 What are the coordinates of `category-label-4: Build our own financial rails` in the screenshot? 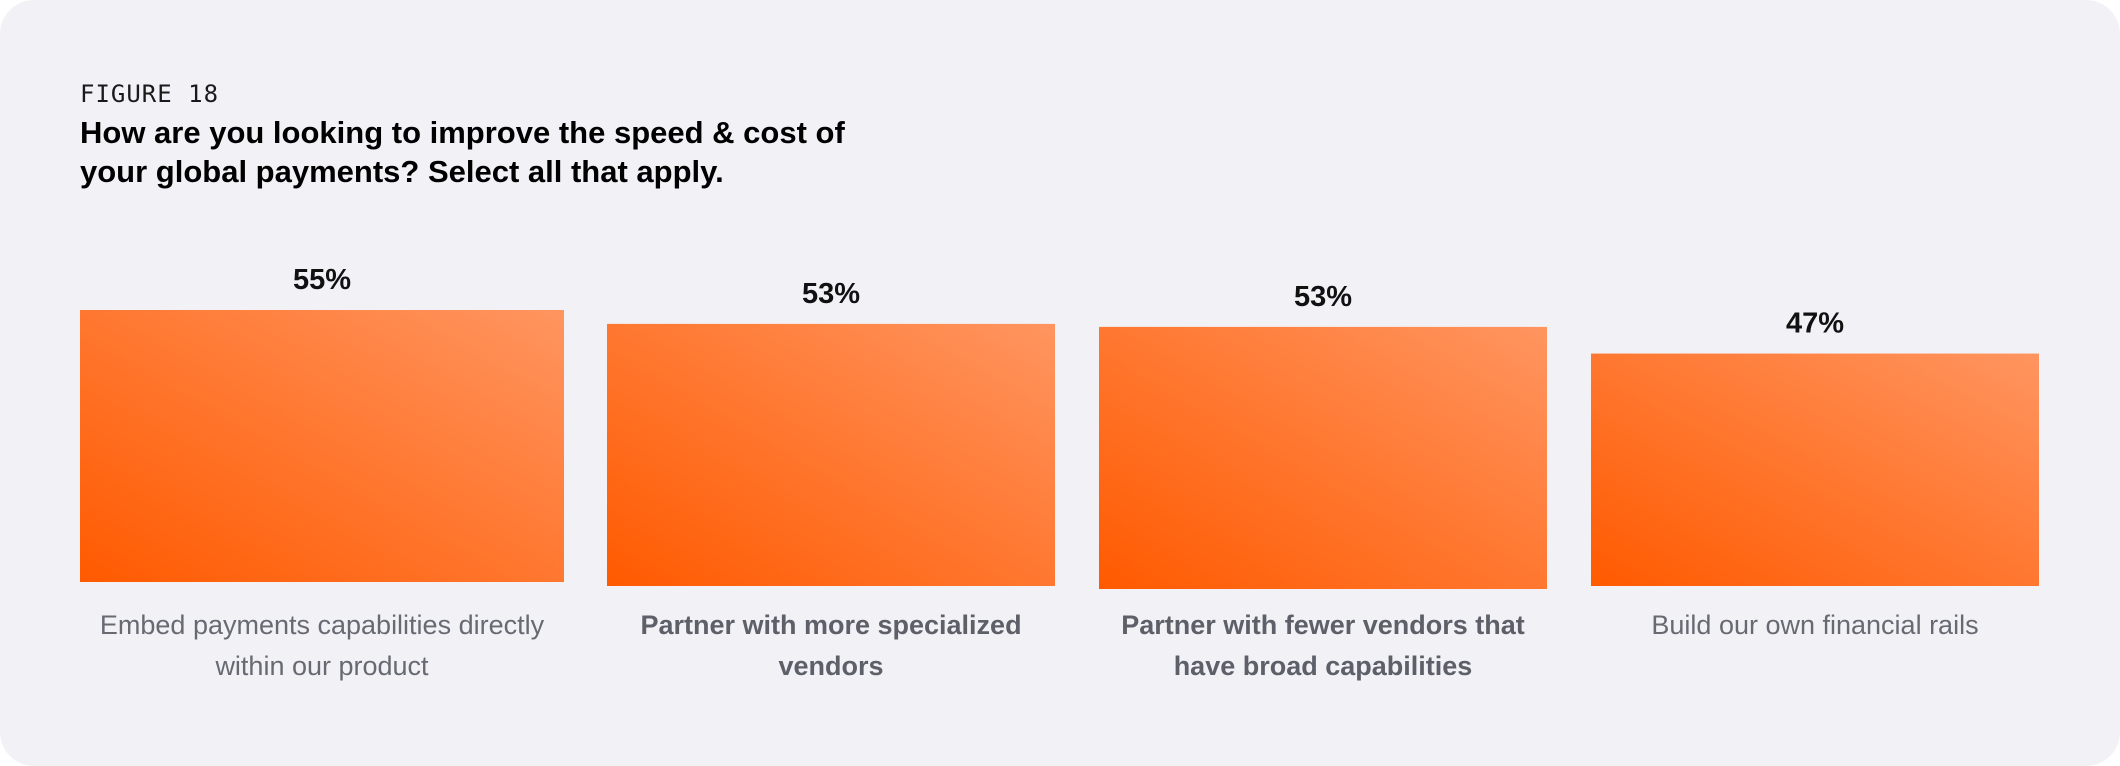 It's located at (1814, 625).